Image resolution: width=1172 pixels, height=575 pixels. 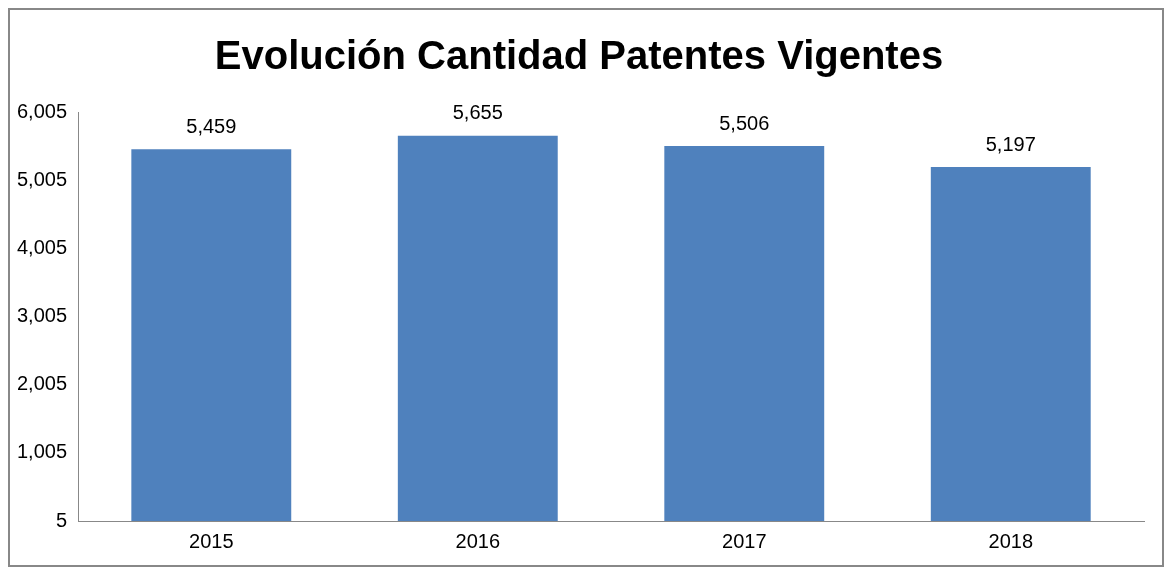 What do you see at coordinates (42, 383) in the screenshot?
I see `y-tick-label: 2,005` at bounding box center [42, 383].